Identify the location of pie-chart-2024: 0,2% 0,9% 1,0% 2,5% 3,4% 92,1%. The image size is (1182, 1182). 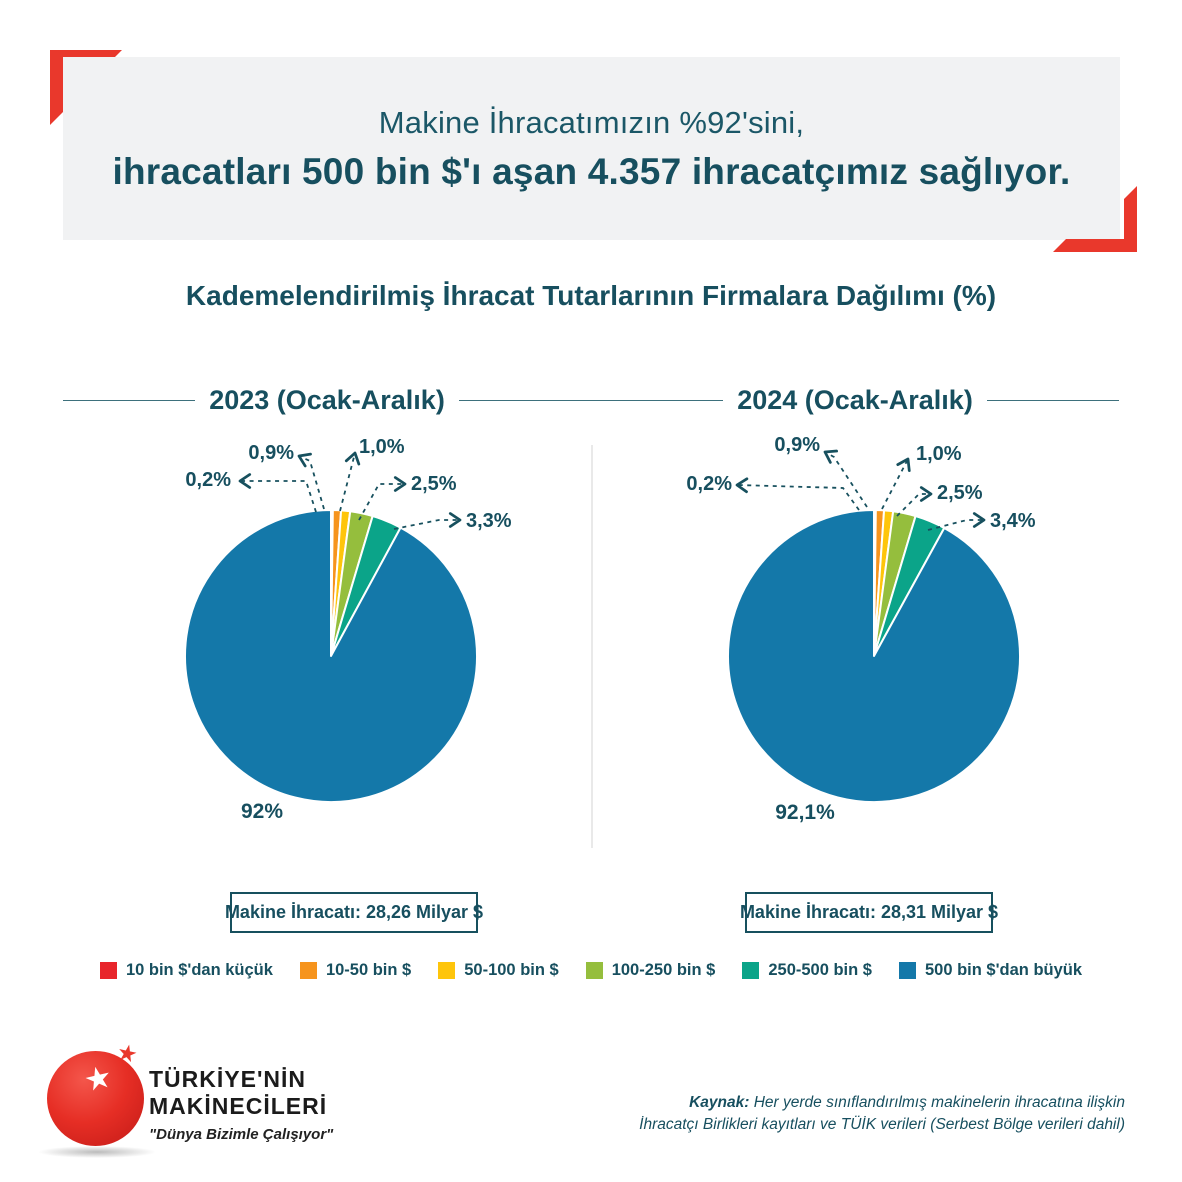
(861, 629).